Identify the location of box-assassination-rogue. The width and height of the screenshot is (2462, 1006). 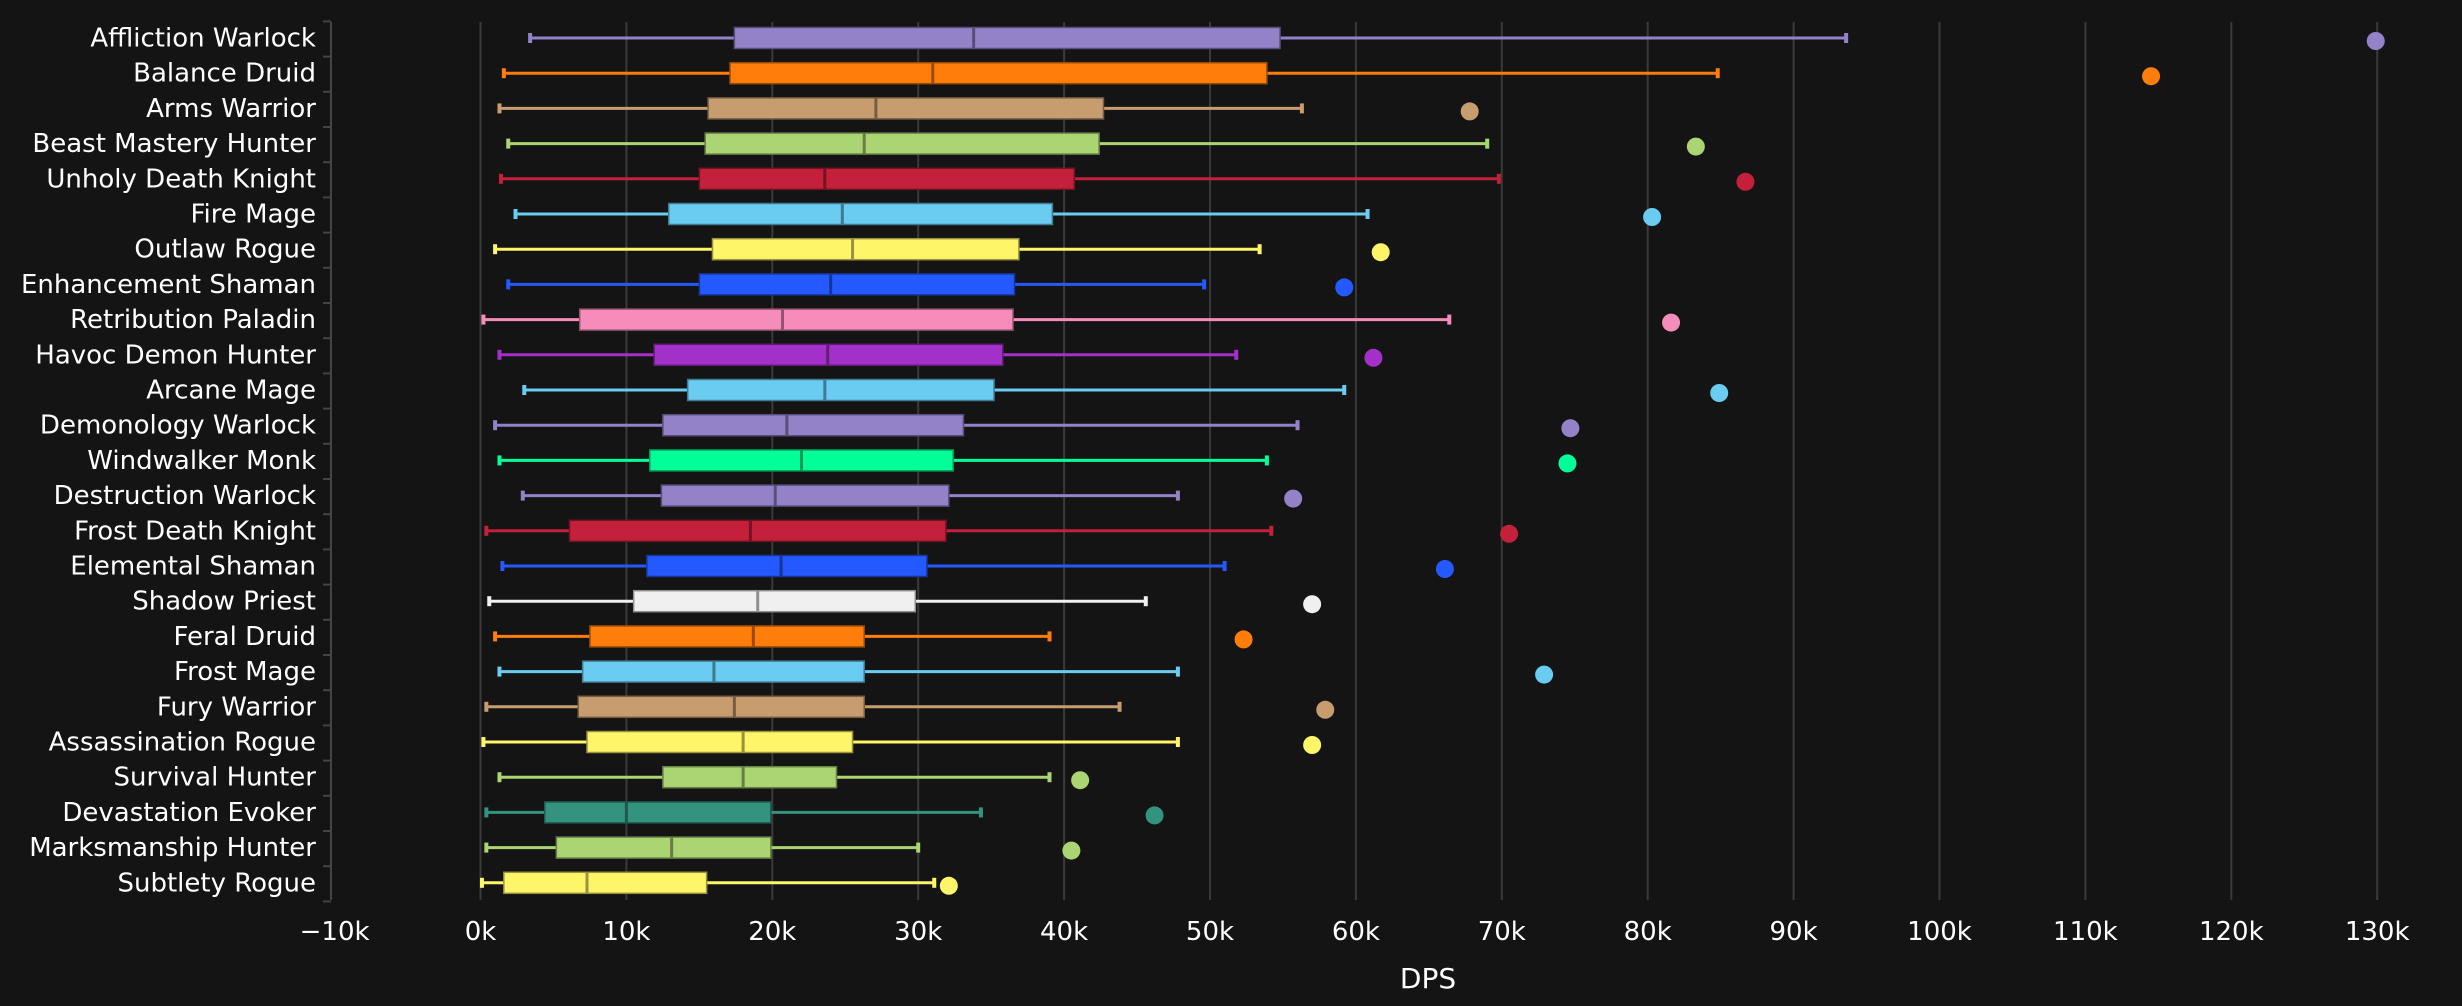
(901, 742).